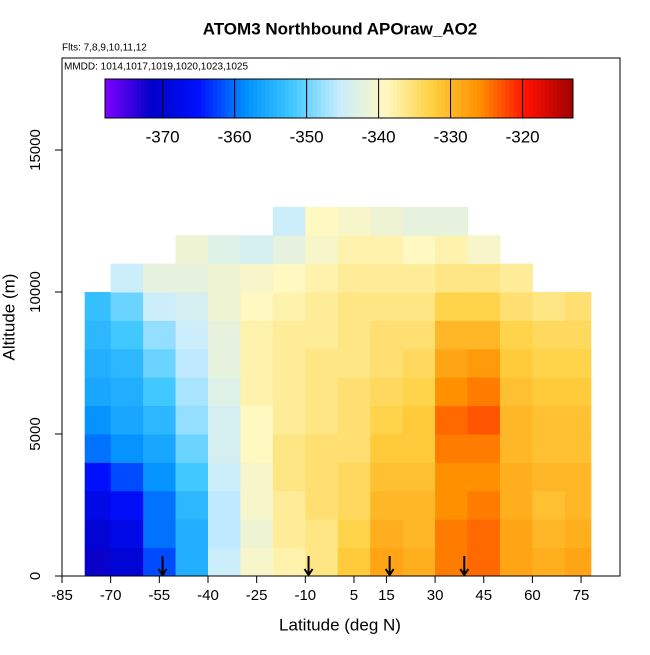 Image resolution: width=650 pixels, height=655 pixels. Describe the element at coordinates (340, 624) in the screenshot. I see `x-axis-label: Latitude (deg N)` at that location.